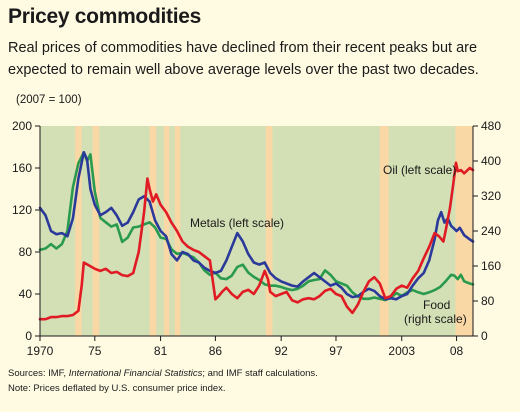  I want to click on y-left-tick-label-1: 40, so click(26, 294).